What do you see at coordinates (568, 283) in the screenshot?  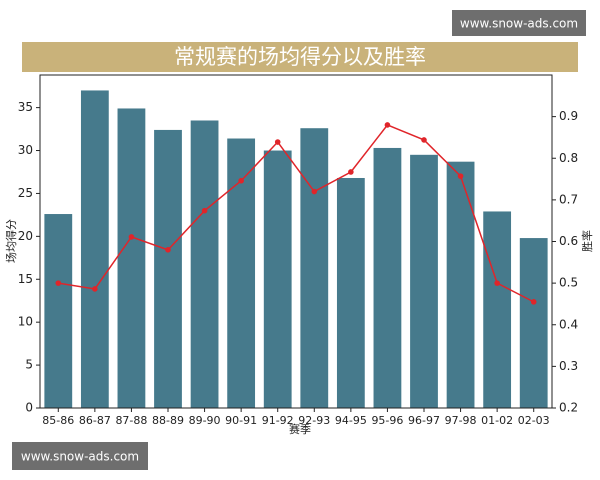 I see `y2-tick-label: 0.5` at bounding box center [568, 283].